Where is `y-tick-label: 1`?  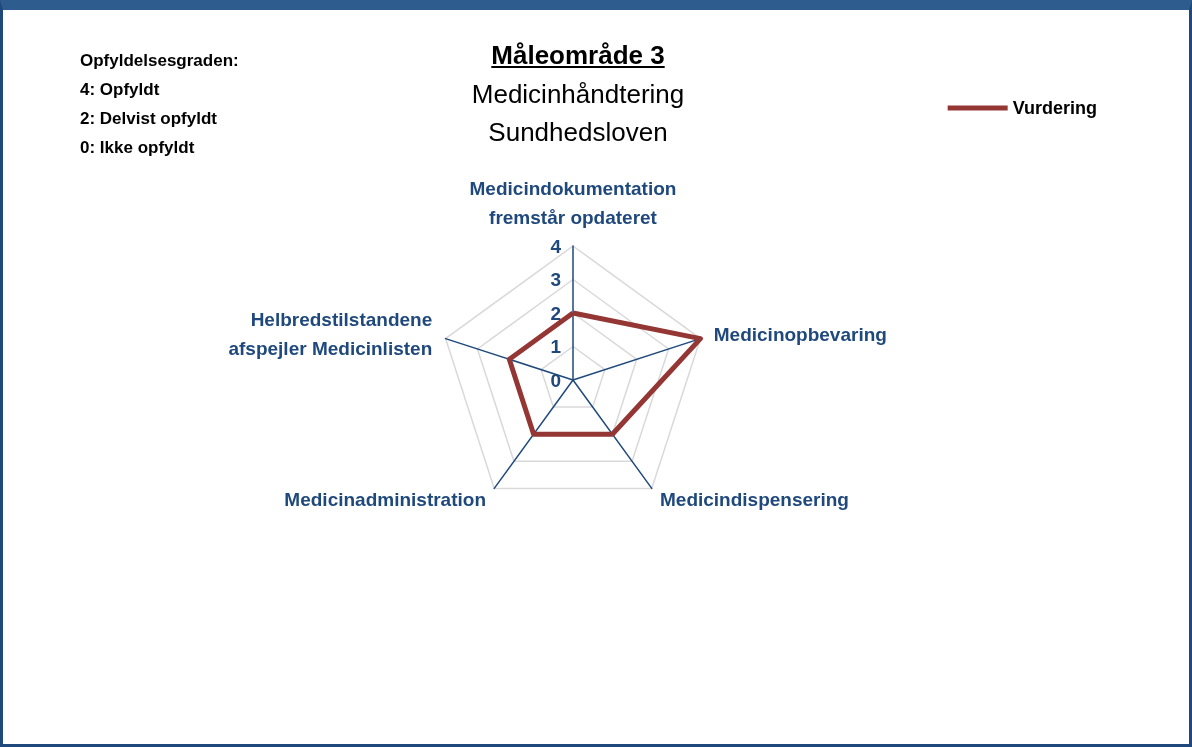
y-tick-label: 1 is located at coordinates (556, 346).